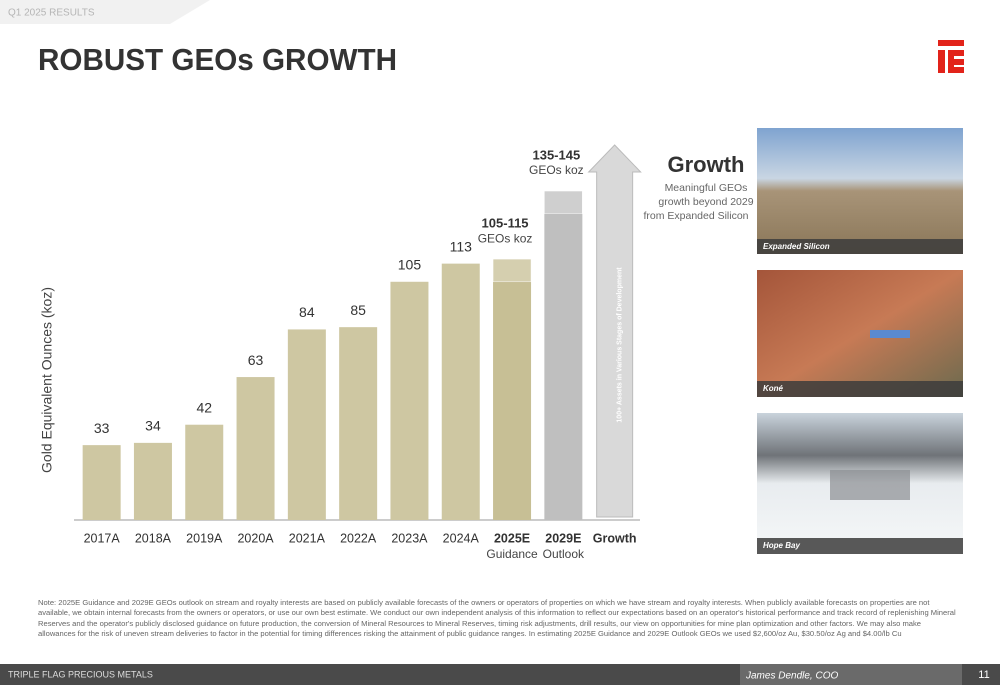 Image resolution: width=1000 pixels, height=685 pixels. What do you see at coordinates (153, 538) in the screenshot?
I see `x-tick-label: 2018A` at bounding box center [153, 538].